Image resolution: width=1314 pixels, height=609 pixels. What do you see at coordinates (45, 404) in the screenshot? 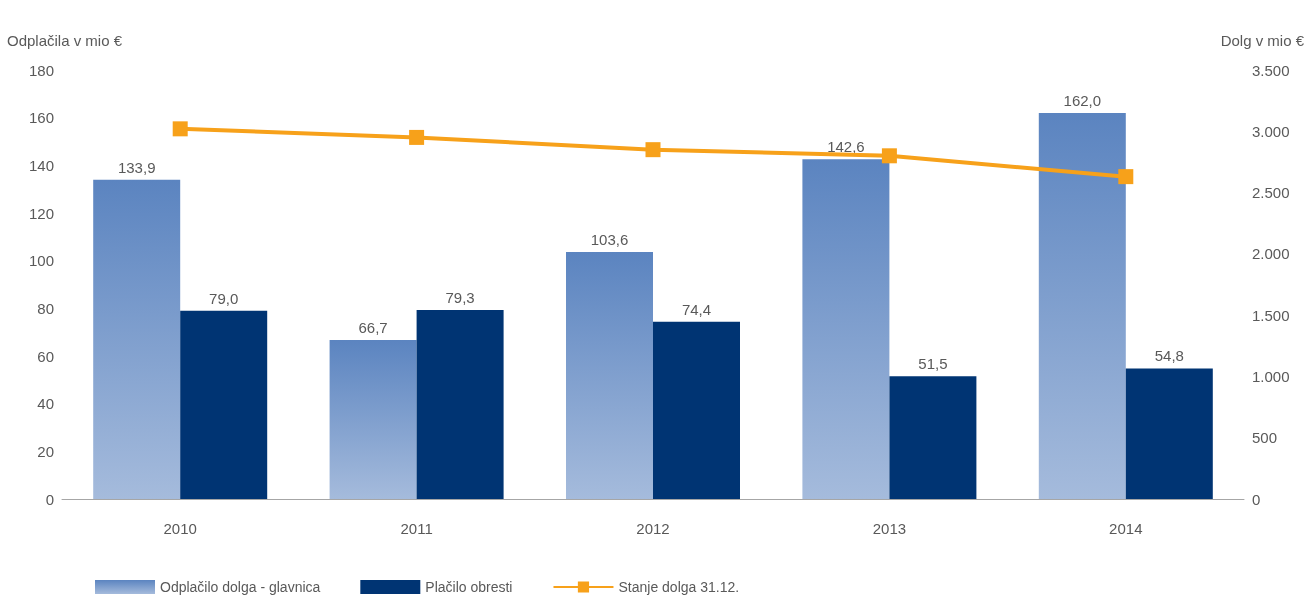
I see `y-tick-label: 40` at bounding box center [45, 404].